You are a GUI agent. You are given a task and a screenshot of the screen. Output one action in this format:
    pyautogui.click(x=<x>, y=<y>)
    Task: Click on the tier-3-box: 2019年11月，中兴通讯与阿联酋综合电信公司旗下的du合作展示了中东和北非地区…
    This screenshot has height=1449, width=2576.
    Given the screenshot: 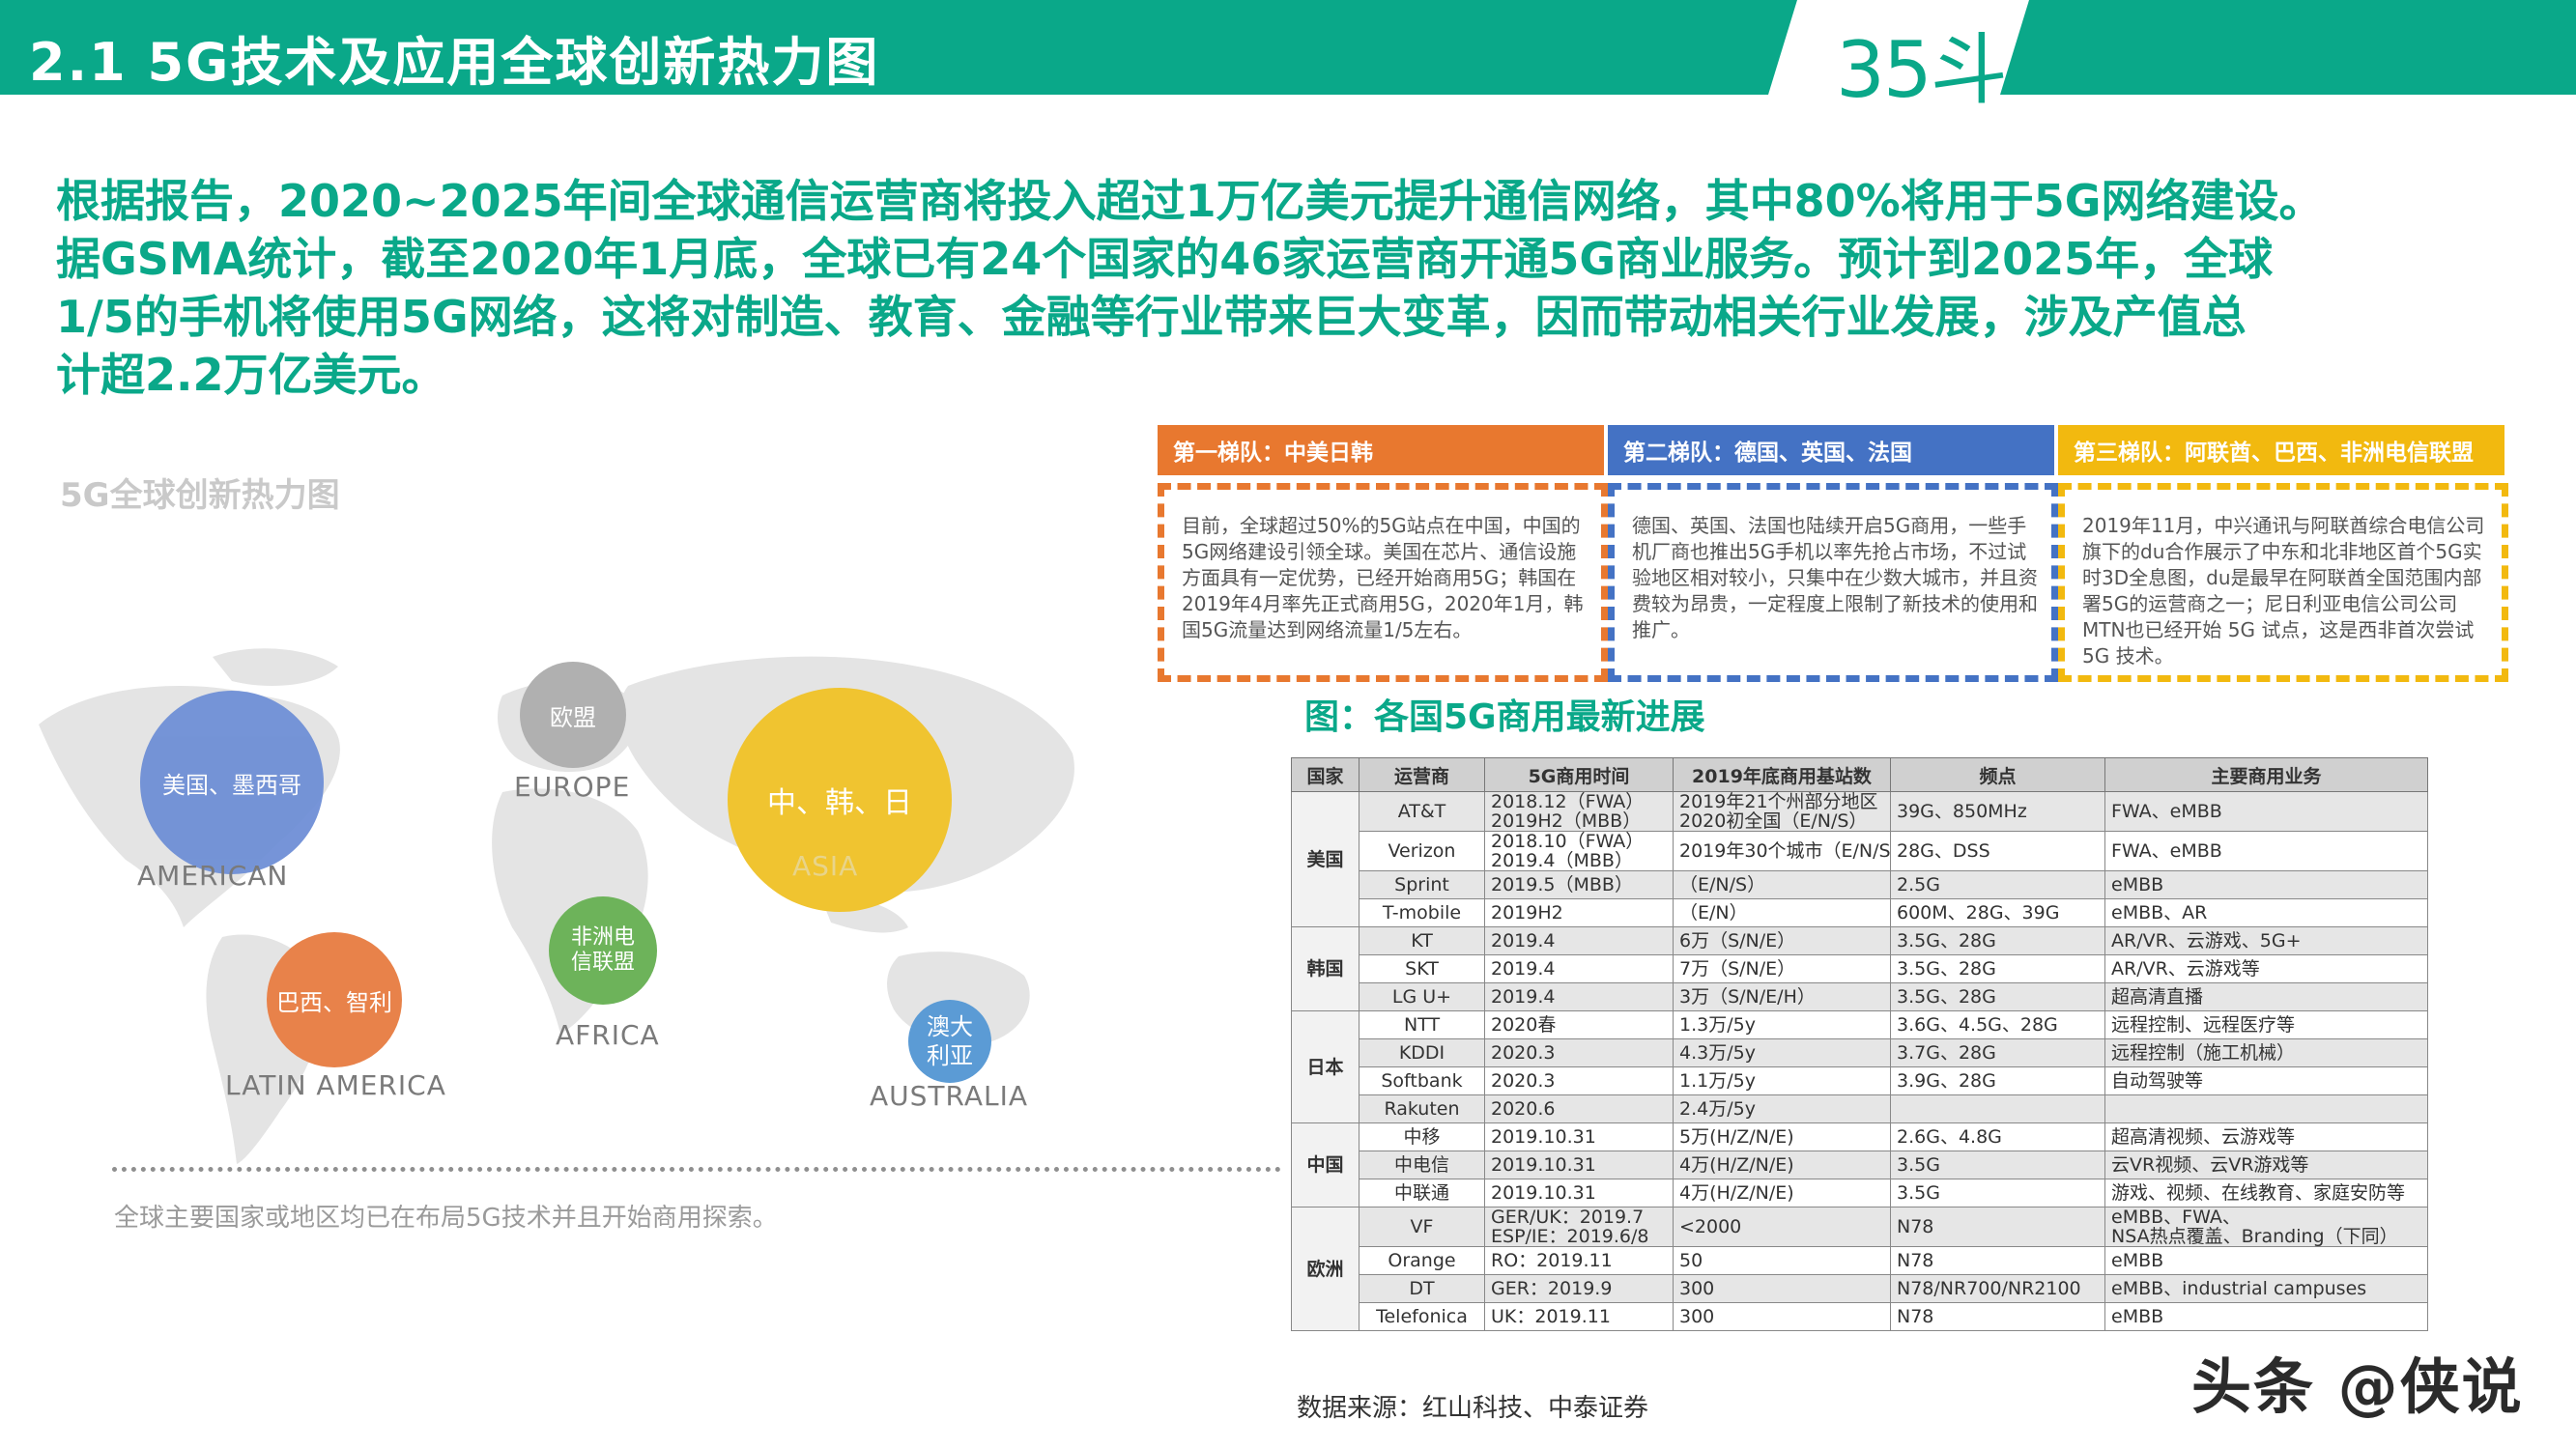 What is the action you would take?
    pyautogui.click(x=2283, y=582)
    